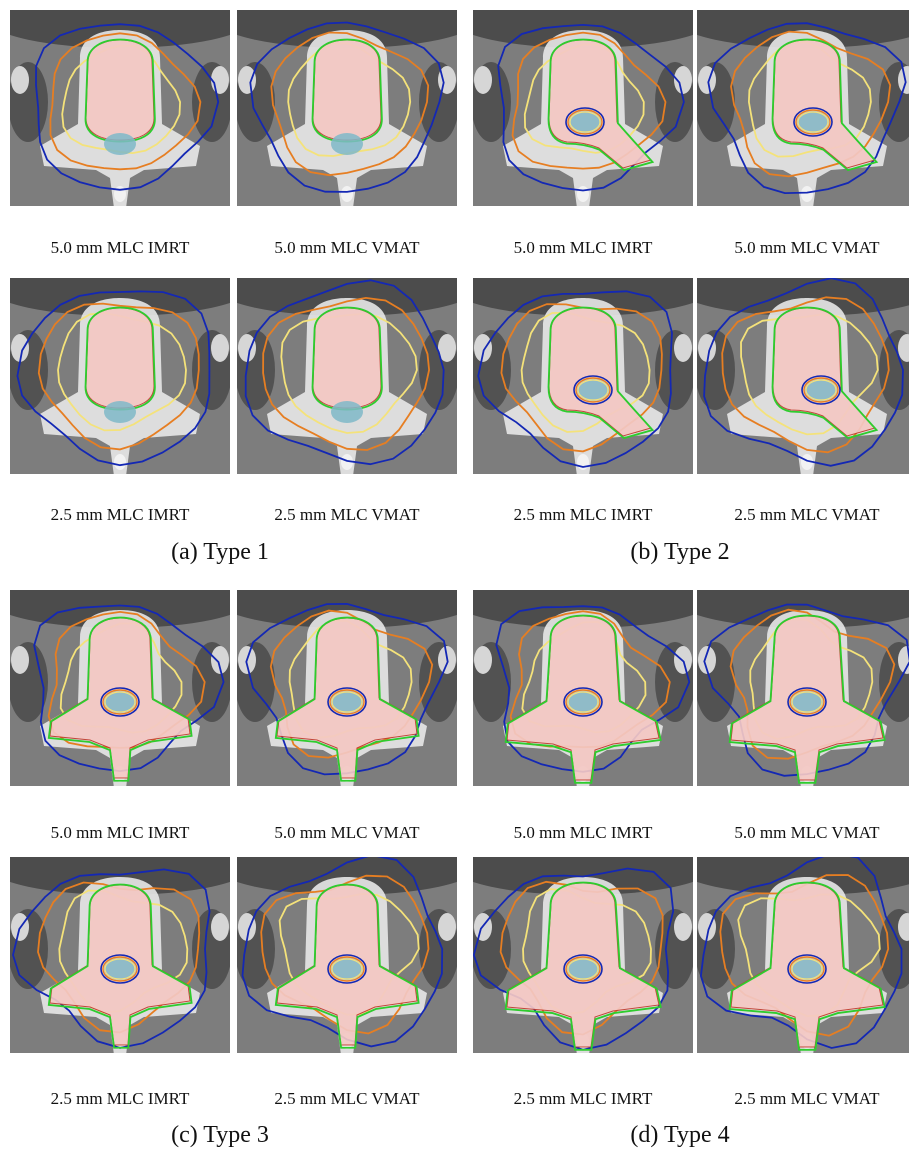 The width and height of the screenshot is (909, 1154). Describe the element at coordinates (680, 552) in the screenshot. I see `subfigure-caption: (b) Type 2` at that location.